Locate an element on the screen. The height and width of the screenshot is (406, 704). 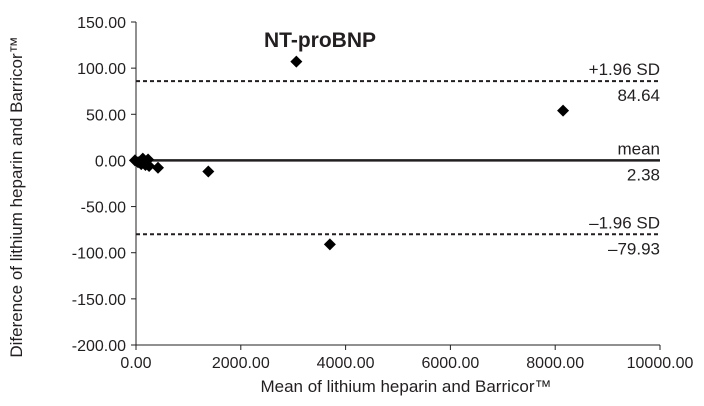
reference-line-name: +1.96 SD is located at coordinates (624, 69).